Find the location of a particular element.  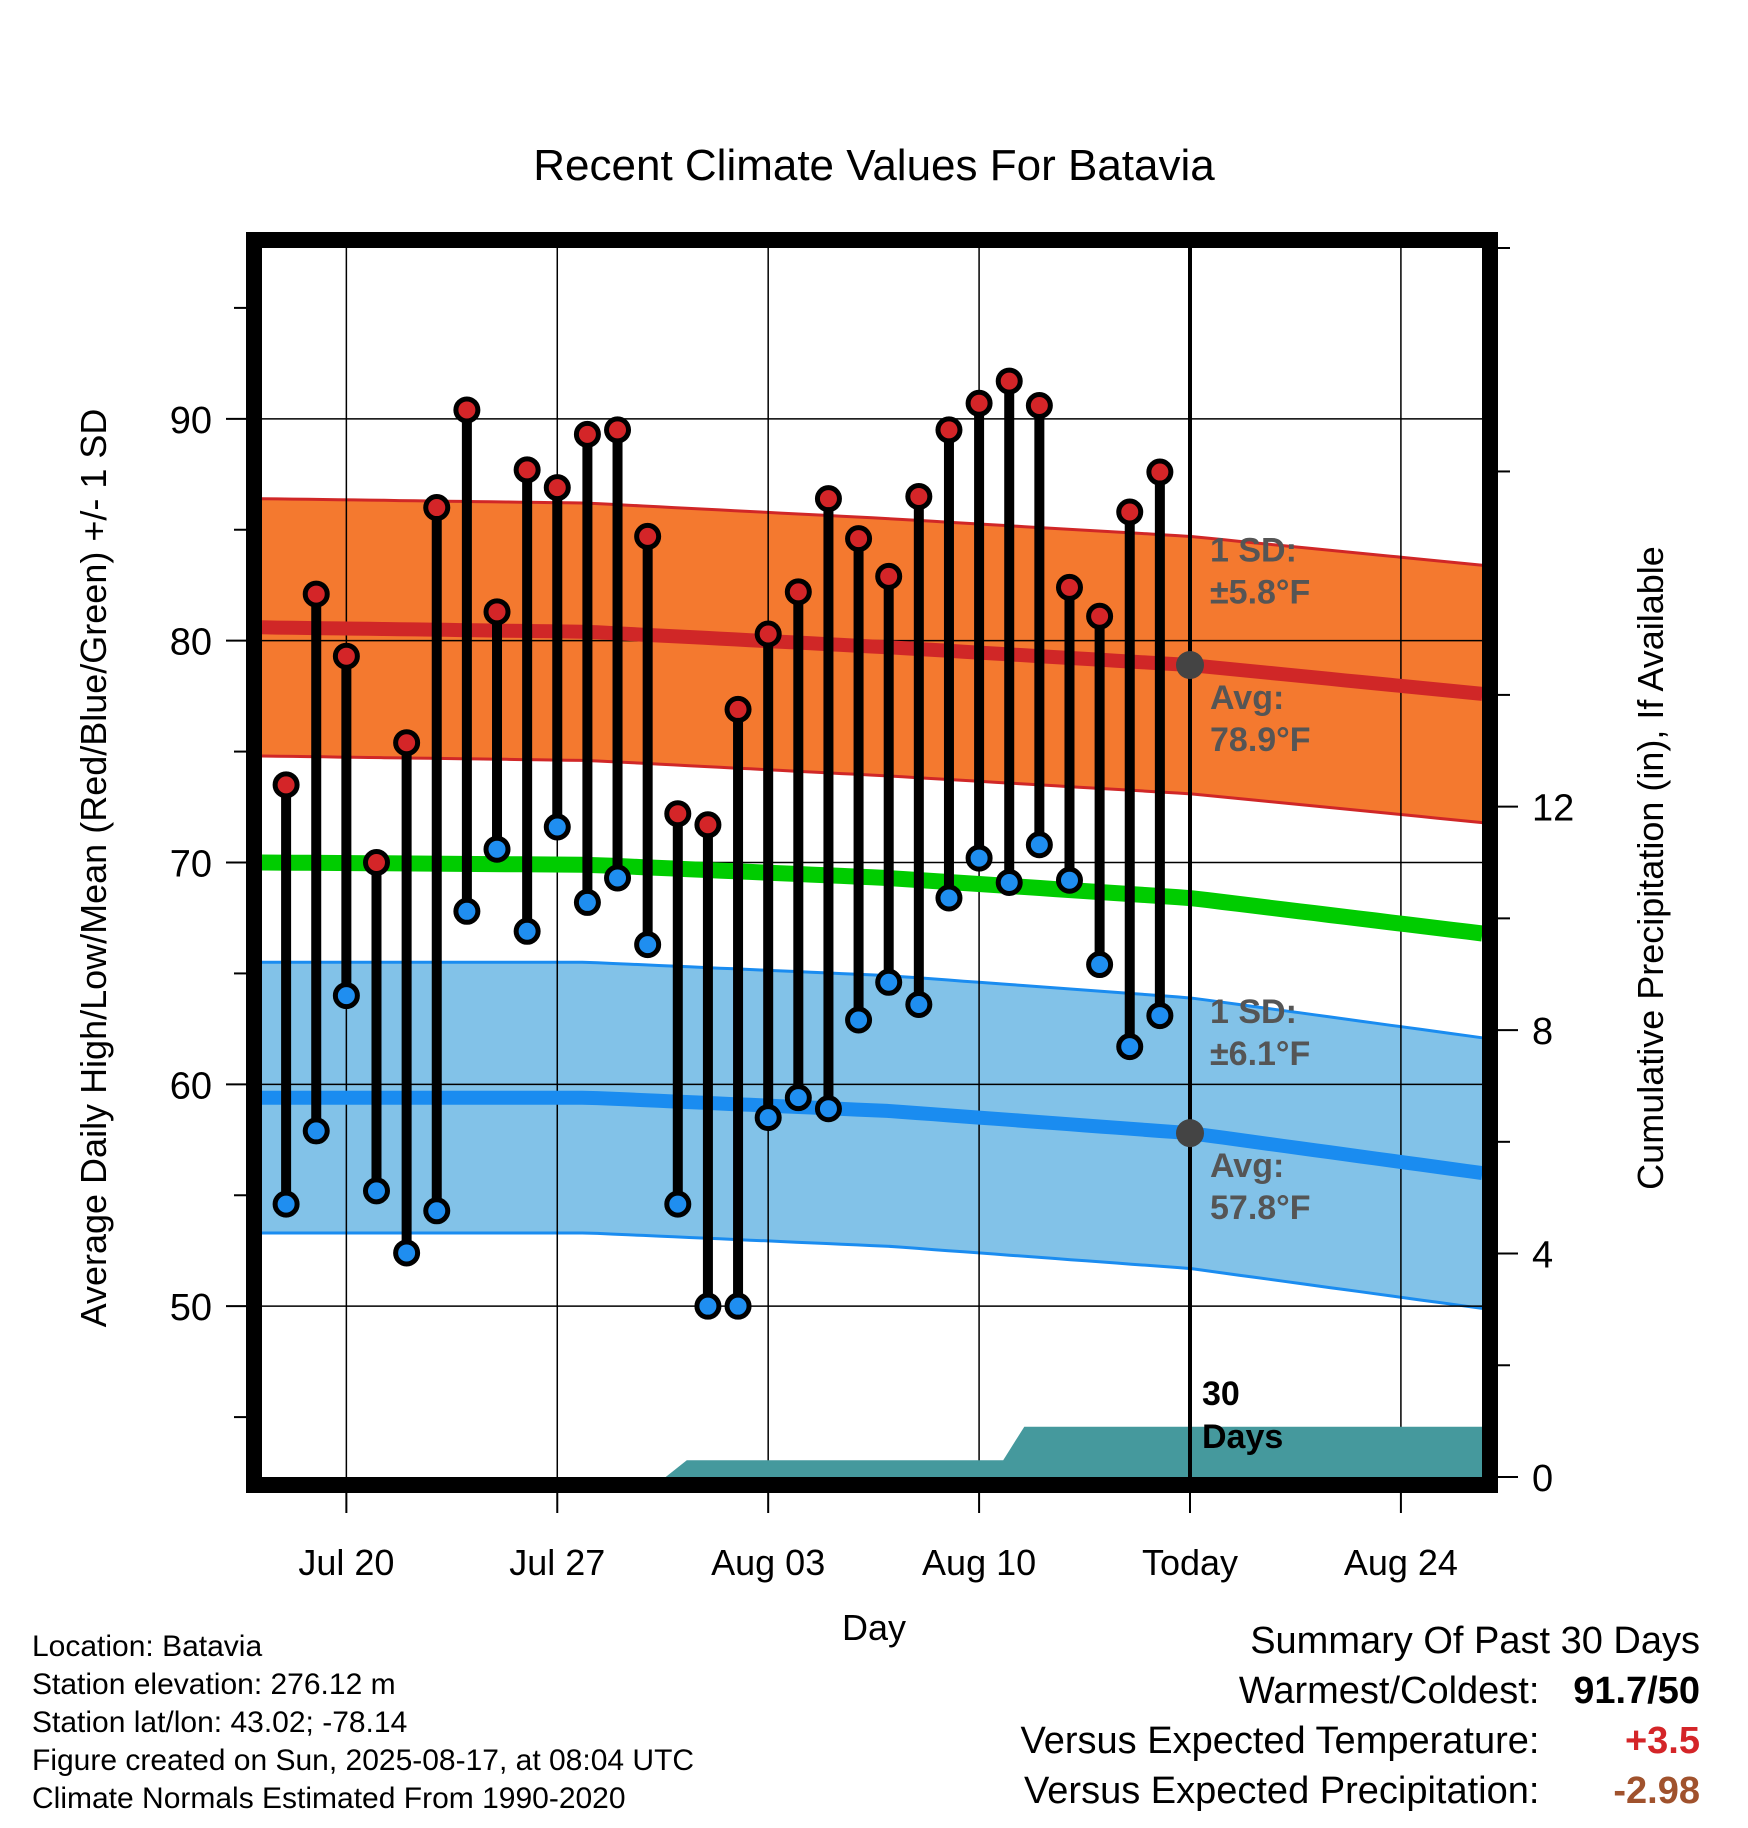

today-label-line-2: Days is located at coordinates (1242, 1437).